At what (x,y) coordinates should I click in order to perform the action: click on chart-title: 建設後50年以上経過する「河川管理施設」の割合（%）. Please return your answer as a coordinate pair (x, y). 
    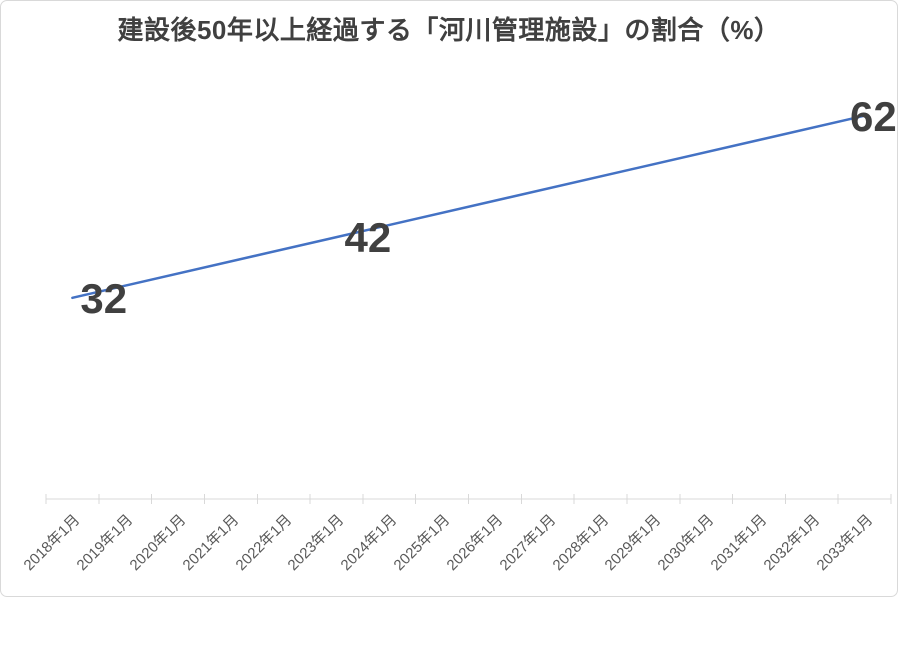
    Looking at the image, I should click on (449, 30).